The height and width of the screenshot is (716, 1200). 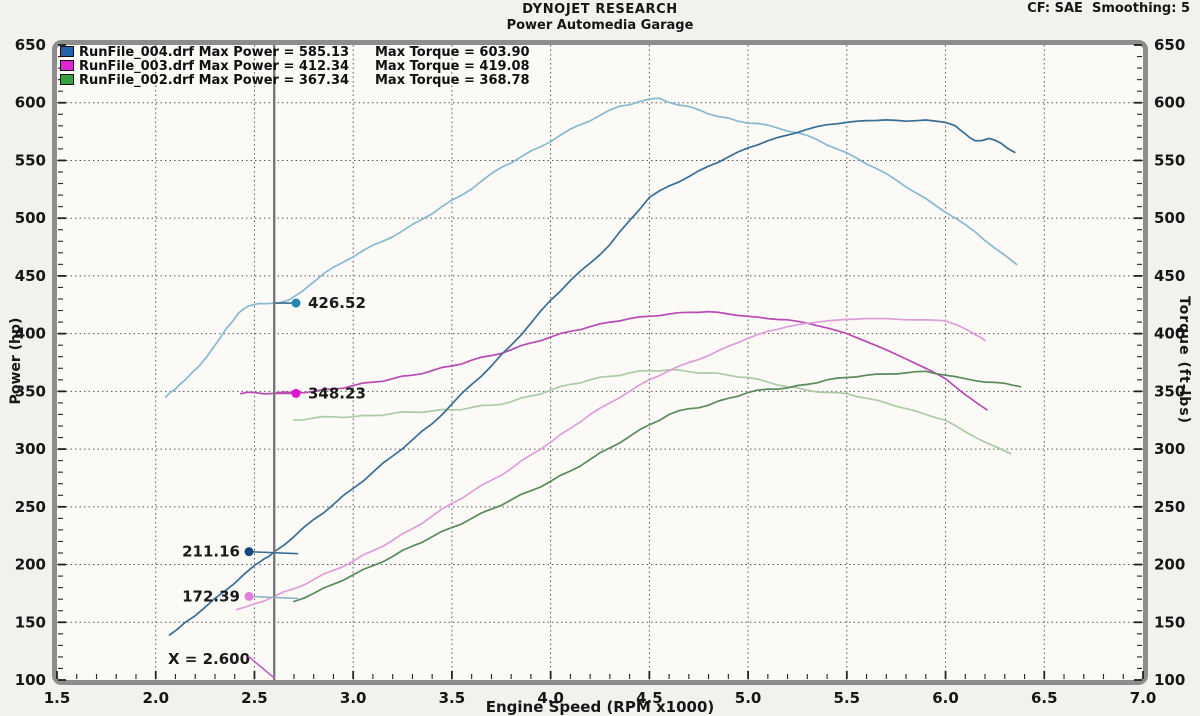 What do you see at coordinates (1169, 276) in the screenshot?
I see `y-right-tick-label: 450` at bounding box center [1169, 276].